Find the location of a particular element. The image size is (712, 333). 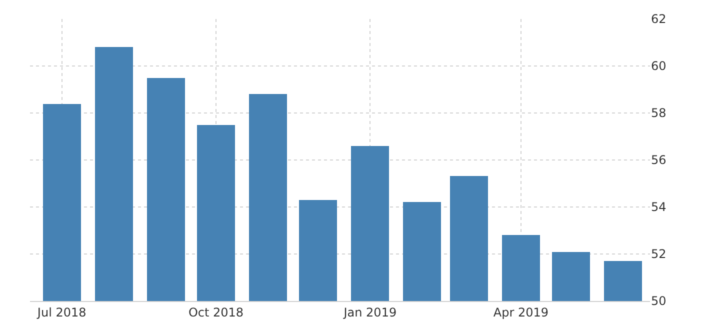

y-tick-label: 60 is located at coordinates (658, 66).